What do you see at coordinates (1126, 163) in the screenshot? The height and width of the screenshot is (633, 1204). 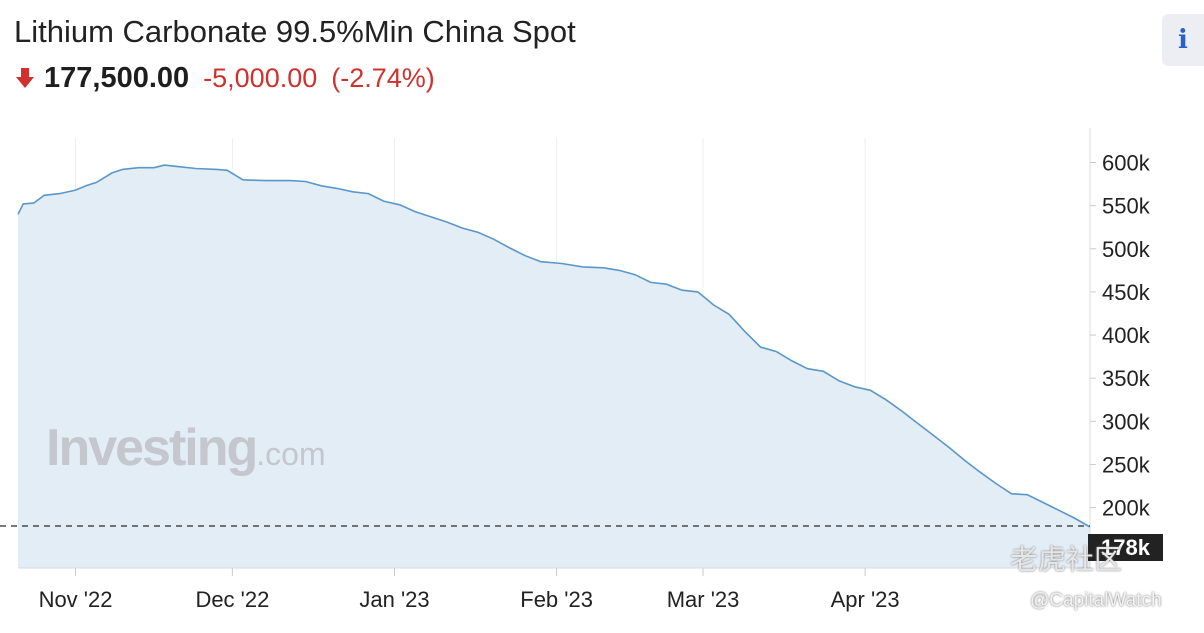 I see `y-tick-label-8: 600k` at bounding box center [1126, 163].